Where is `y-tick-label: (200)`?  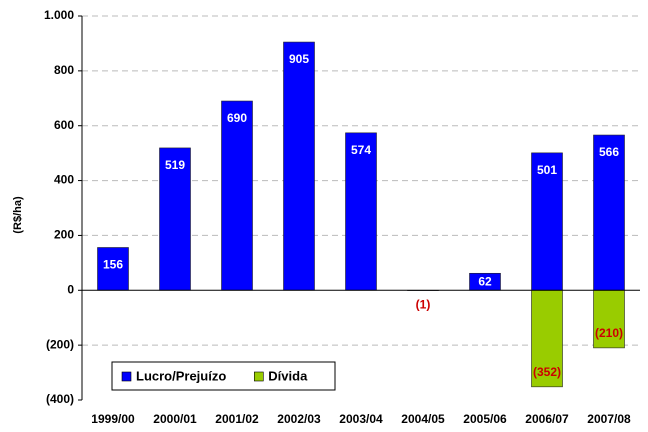
y-tick-label: (200) is located at coordinates (60, 344).